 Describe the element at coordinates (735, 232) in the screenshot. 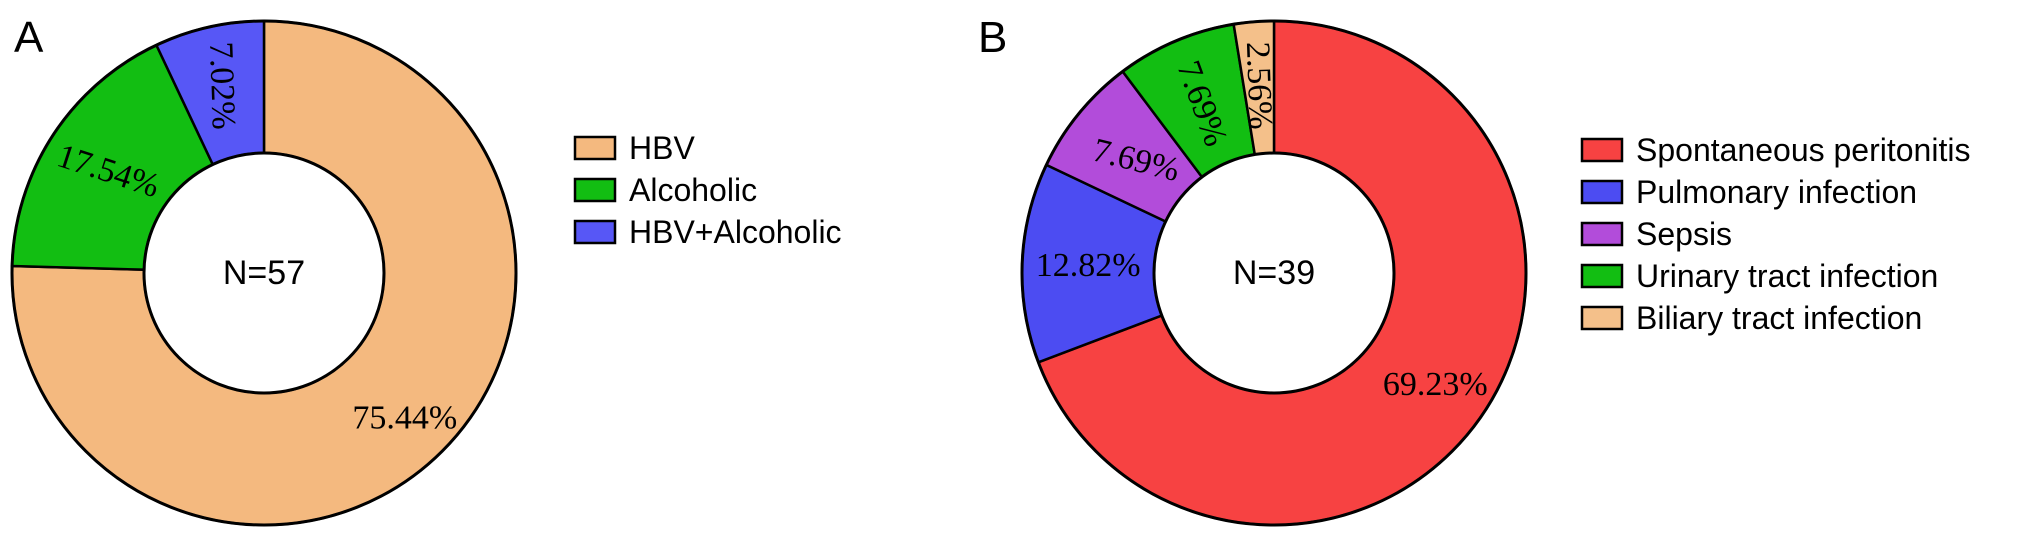

I see `legend-label: HBV+Alcoholic` at that location.